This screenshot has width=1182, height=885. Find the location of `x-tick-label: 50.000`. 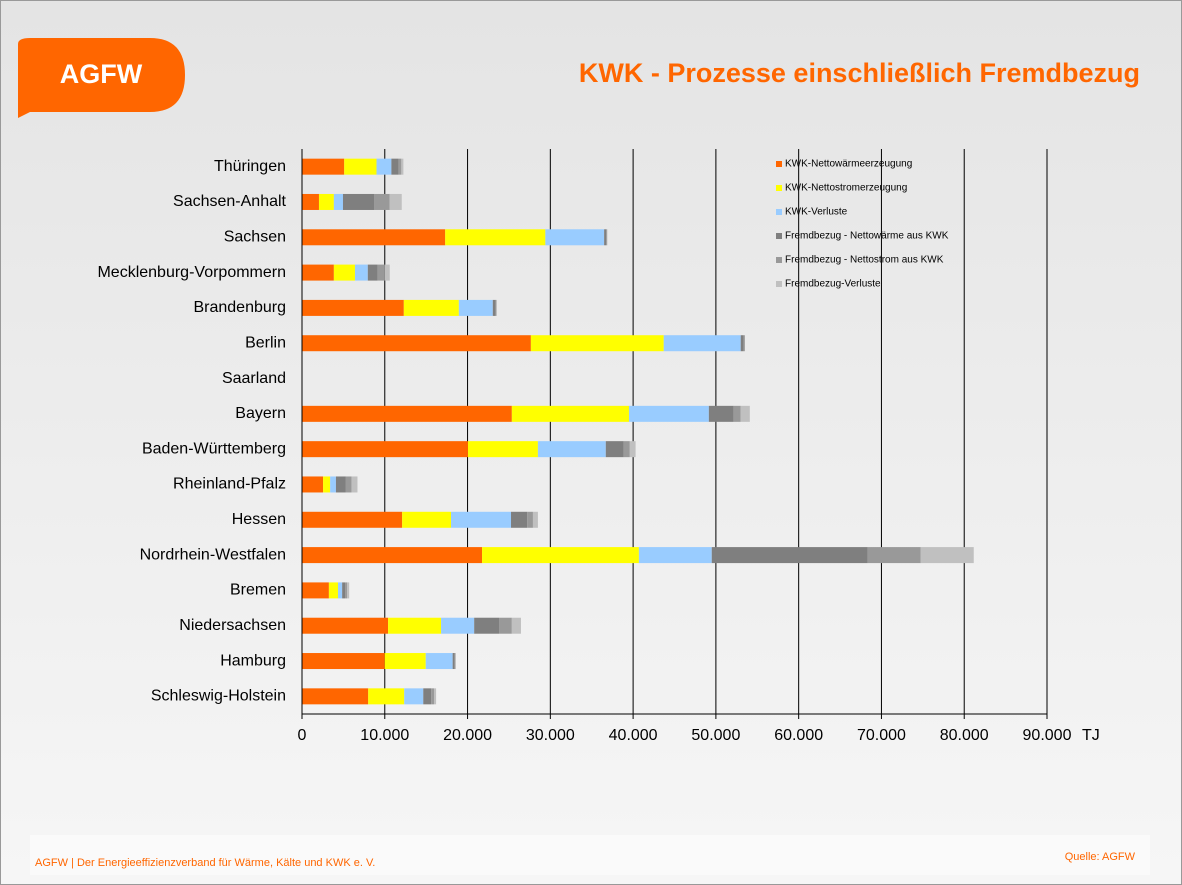

x-tick-label: 50.000 is located at coordinates (715, 735).